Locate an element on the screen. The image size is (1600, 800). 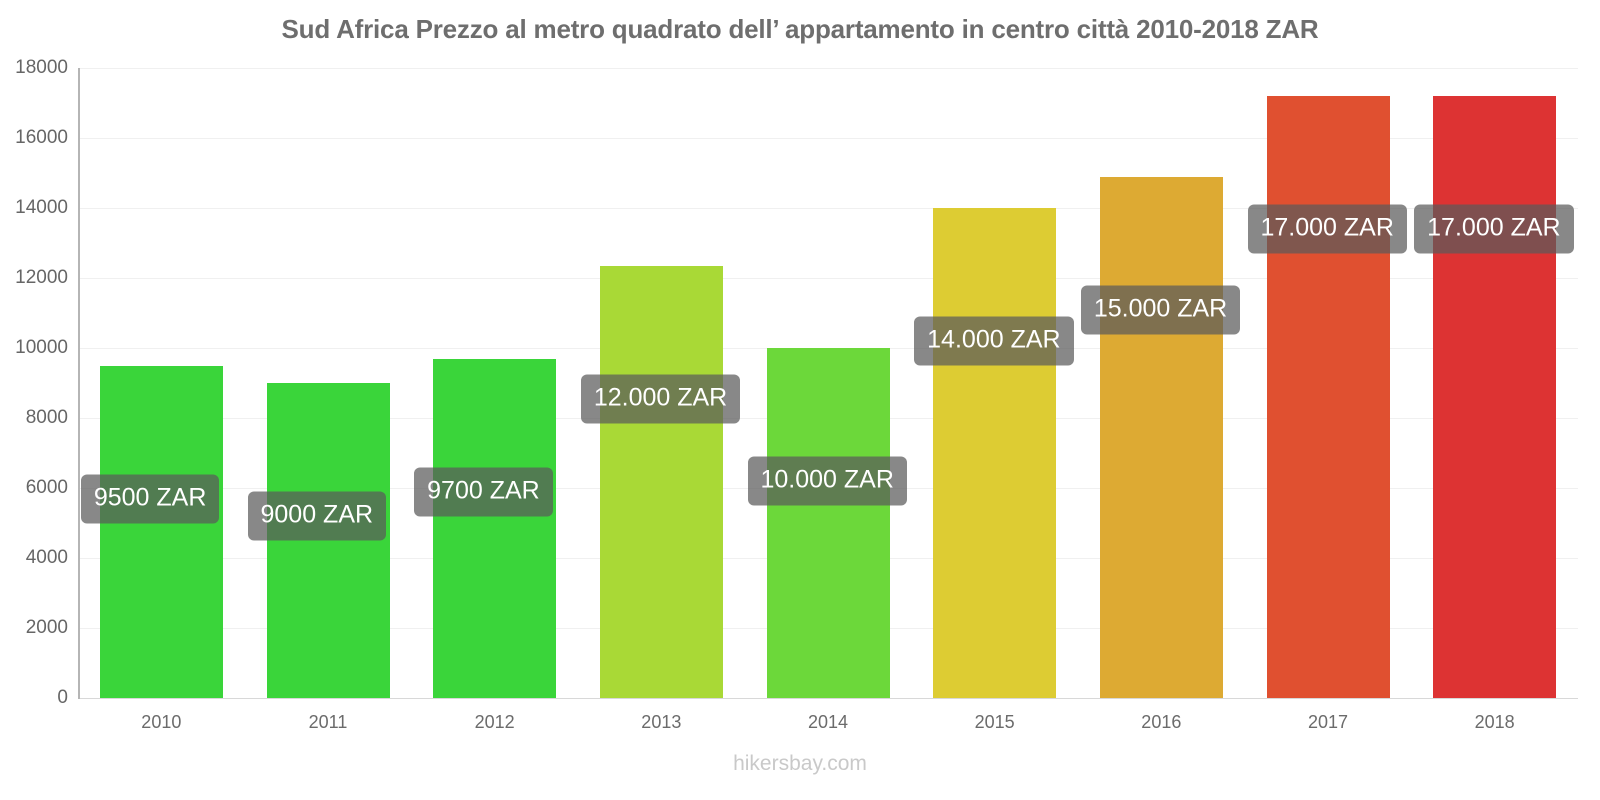
x-axis-tick-label: 2012 is located at coordinates (494, 722).